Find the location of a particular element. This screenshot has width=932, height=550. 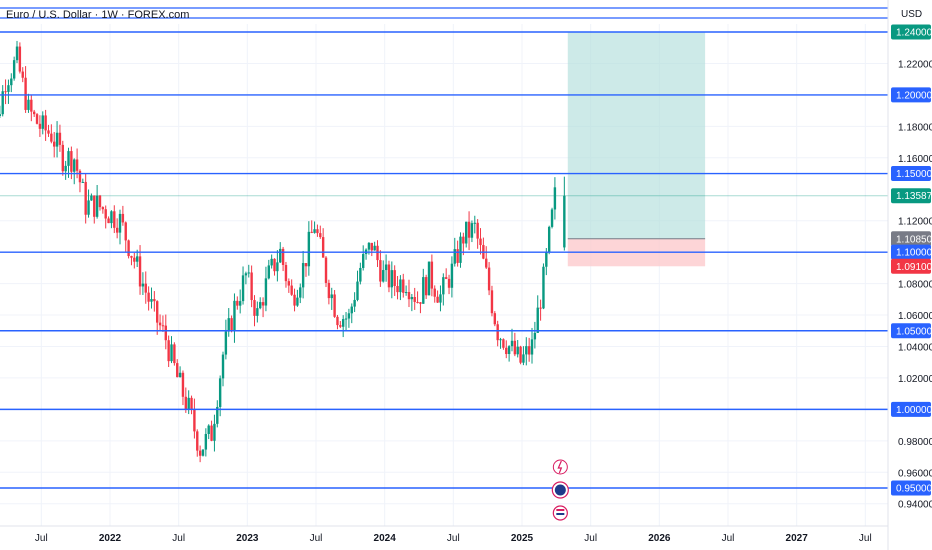

price-tag-1.00000: 1.00000 is located at coordinates (911, 409).